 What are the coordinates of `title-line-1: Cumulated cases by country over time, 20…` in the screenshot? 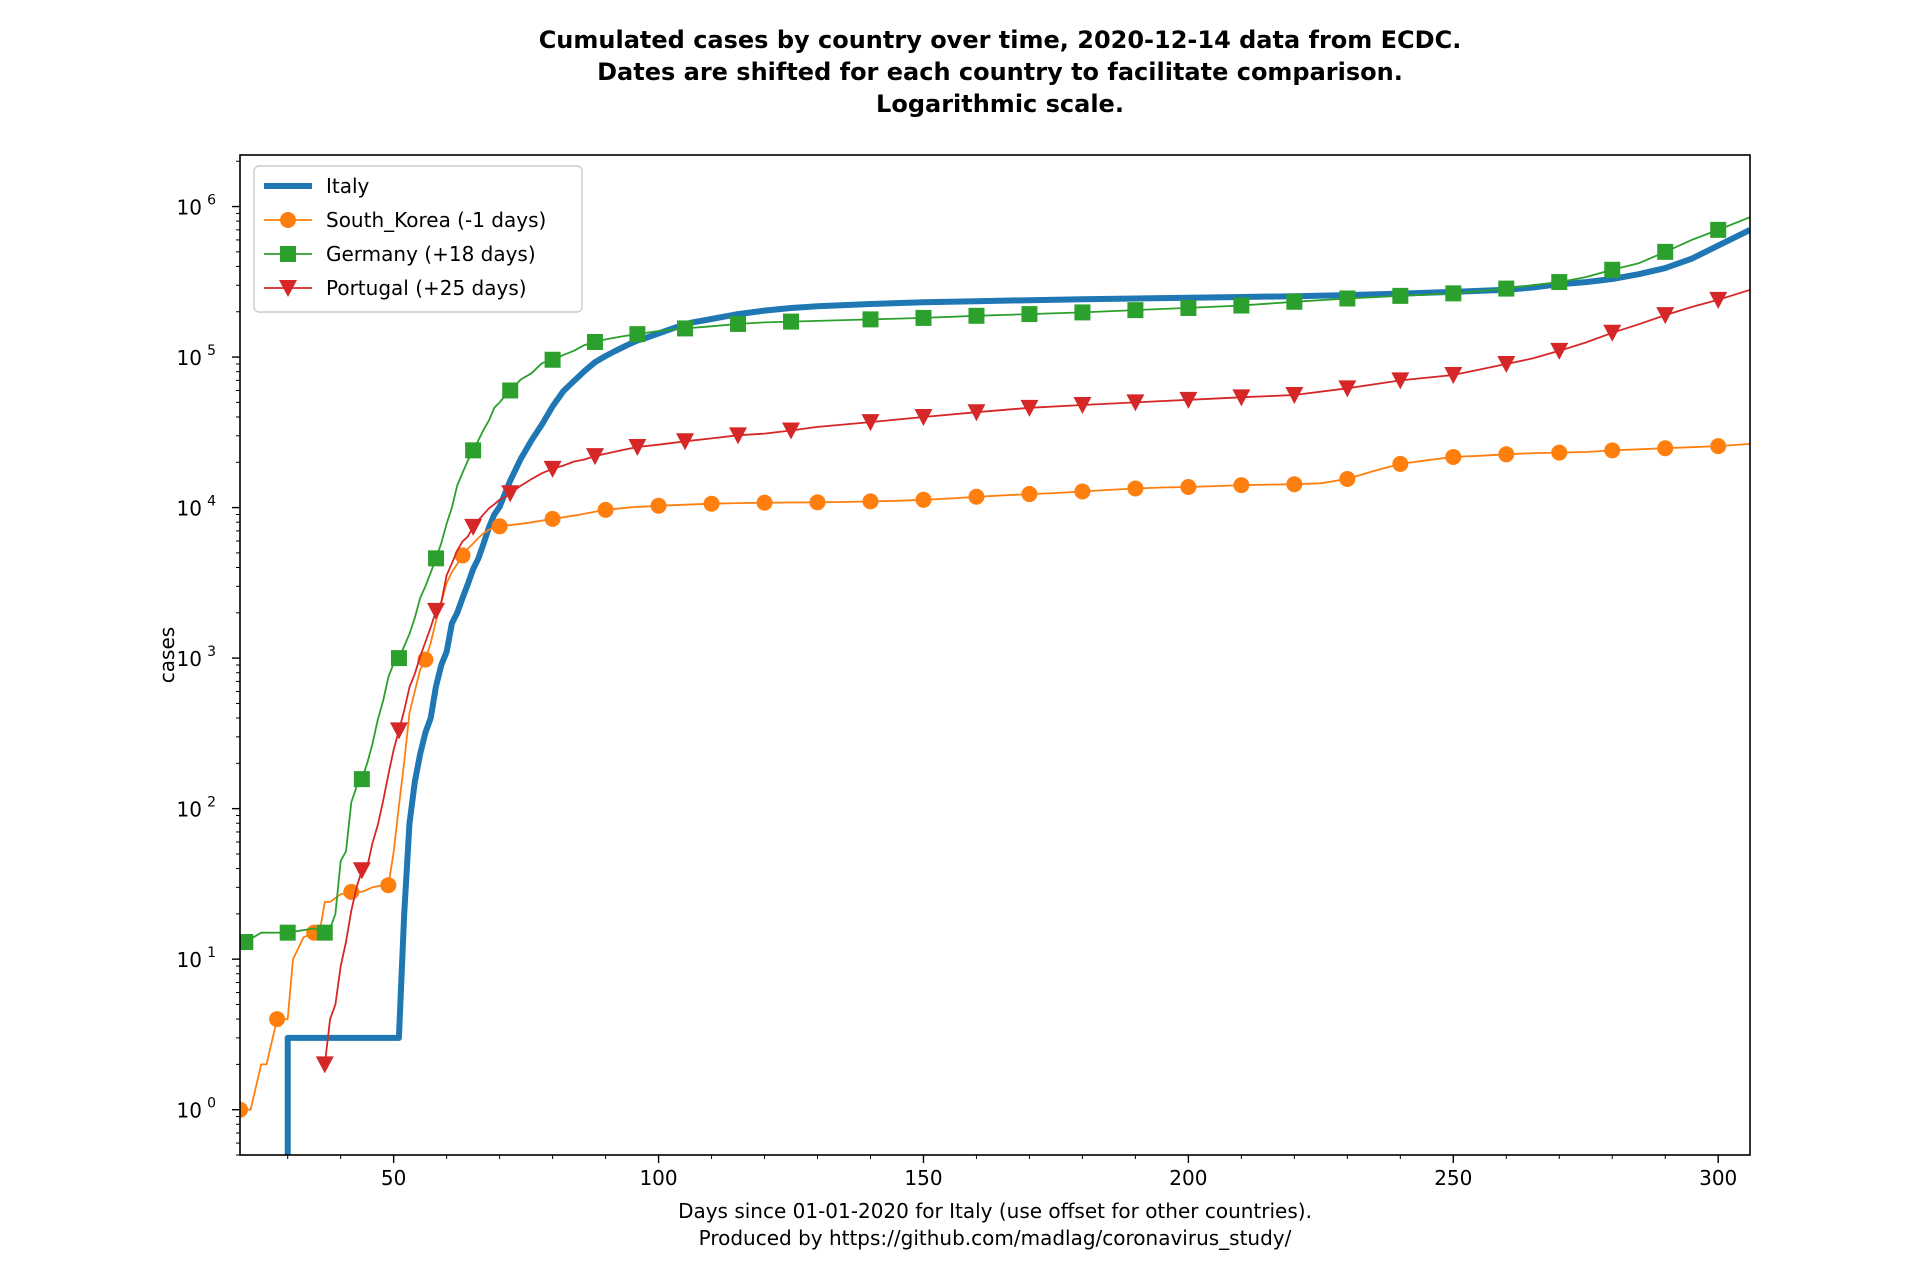 It's located at (1000, 40).